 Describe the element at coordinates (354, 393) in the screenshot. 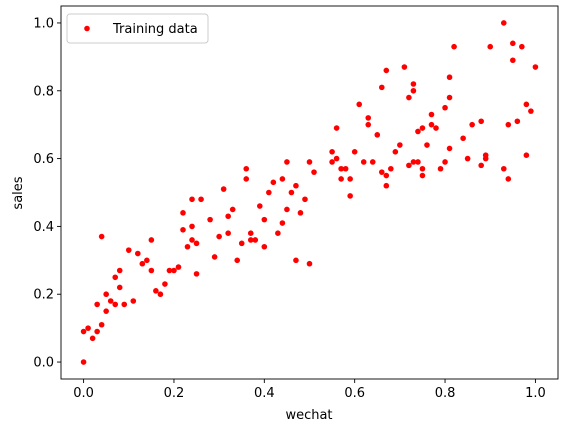

I see `x-tick-label: 0.6` at that location.